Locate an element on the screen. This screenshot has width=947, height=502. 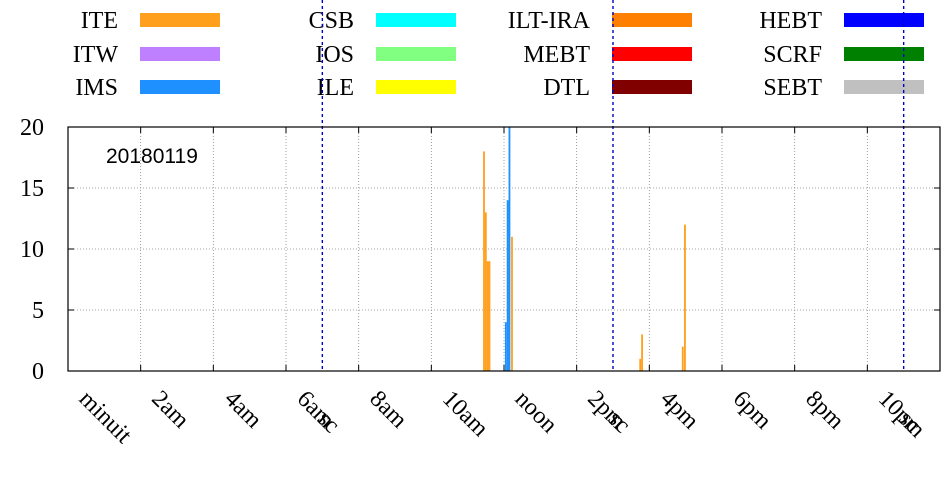
legend-swatch-dtl is located at coordinates (652, 87).